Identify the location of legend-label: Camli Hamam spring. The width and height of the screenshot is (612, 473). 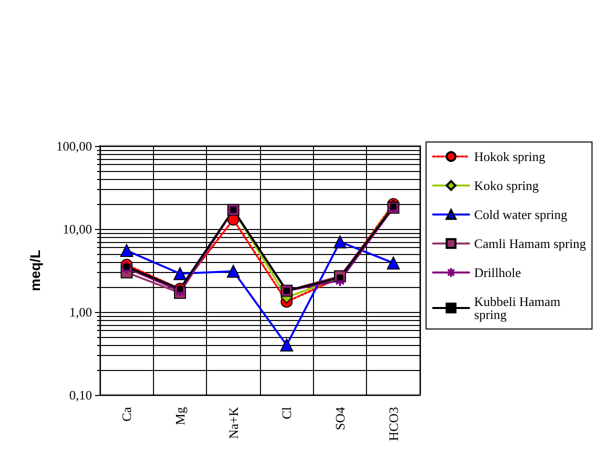
(530, 243).